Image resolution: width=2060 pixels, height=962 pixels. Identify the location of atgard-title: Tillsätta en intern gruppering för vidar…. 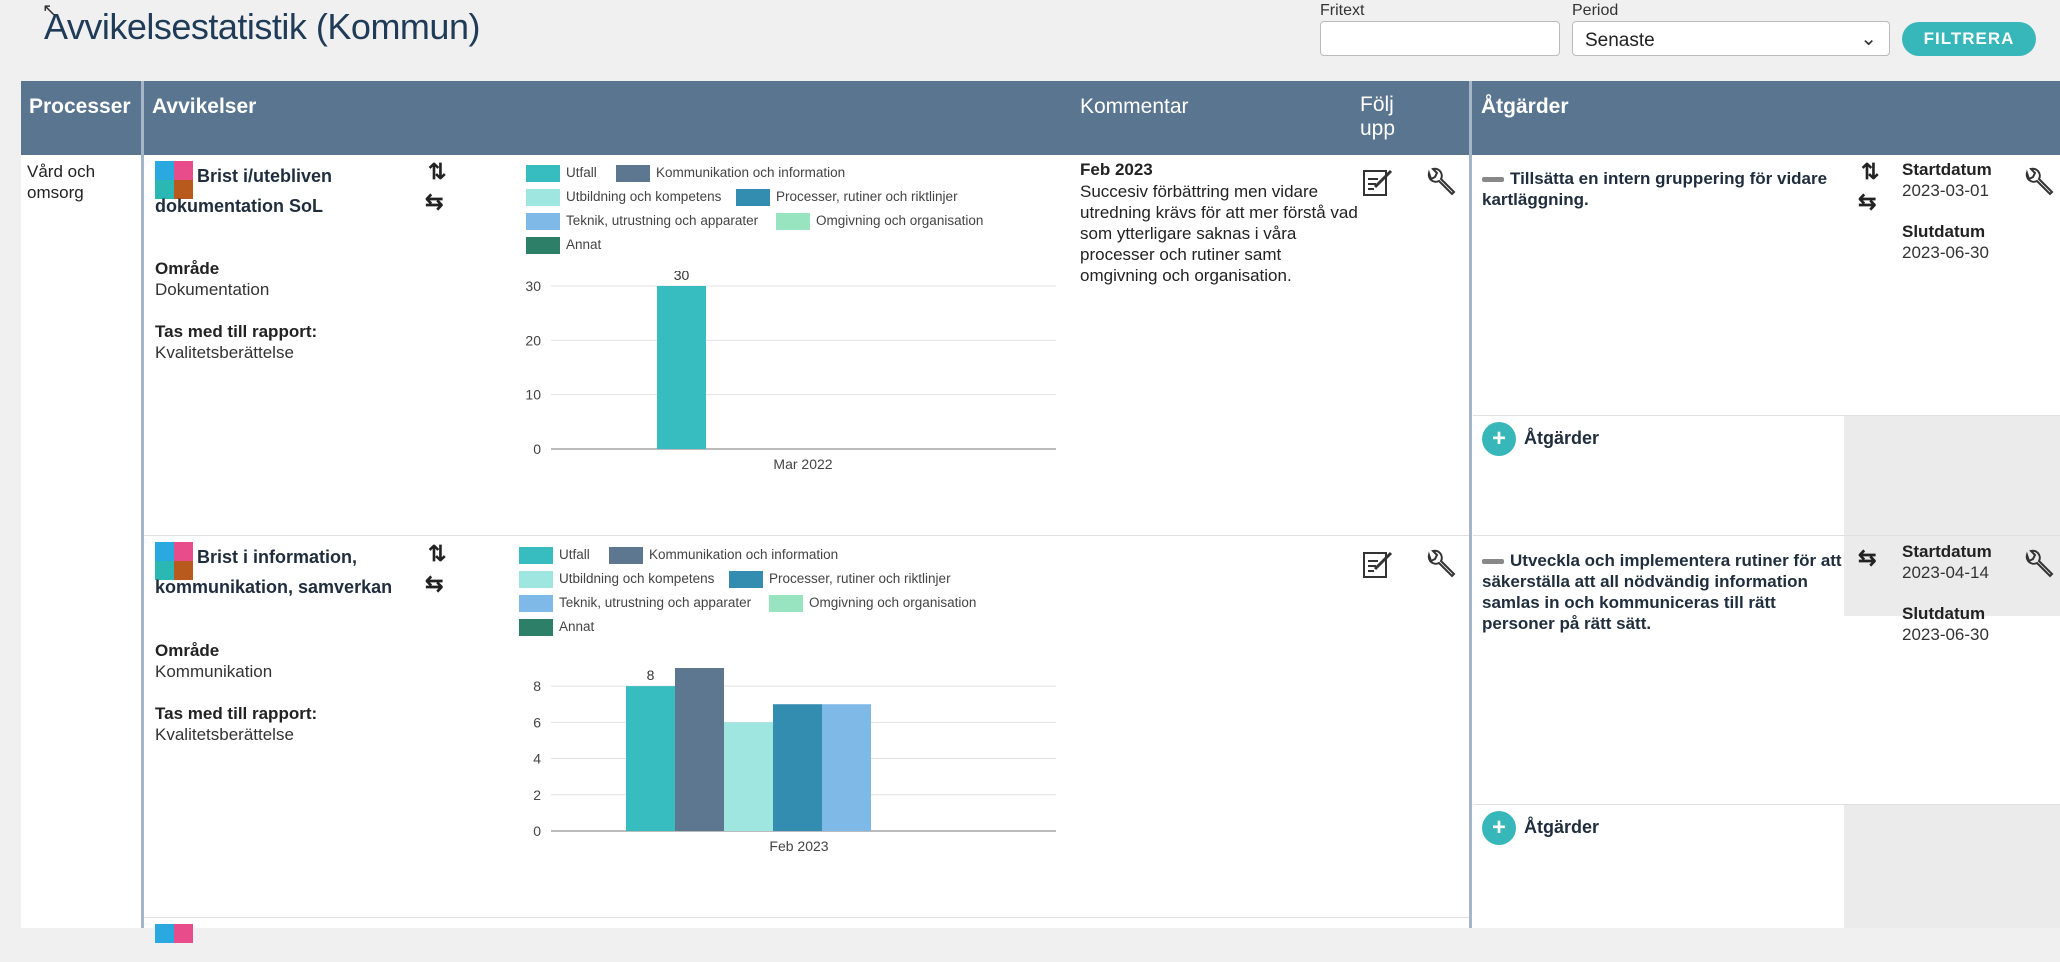
(1666, 189).